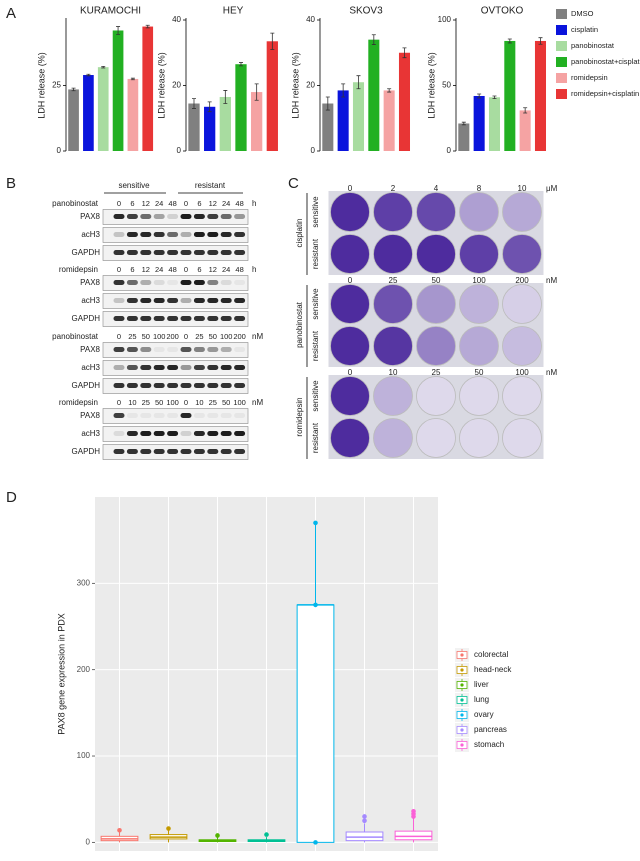  I want to click on legend-label: lung, so click(481, 699).